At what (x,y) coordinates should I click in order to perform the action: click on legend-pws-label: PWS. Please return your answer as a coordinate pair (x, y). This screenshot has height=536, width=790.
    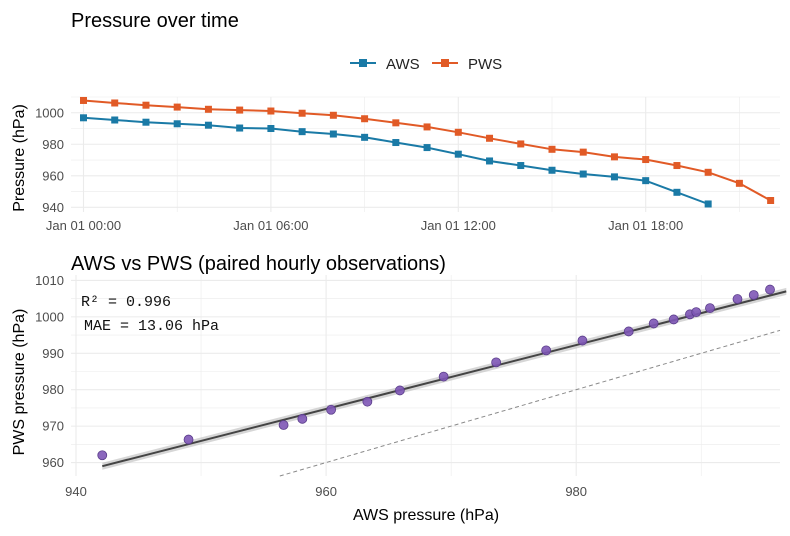
    Looking at the image, I should click on (485, 64).